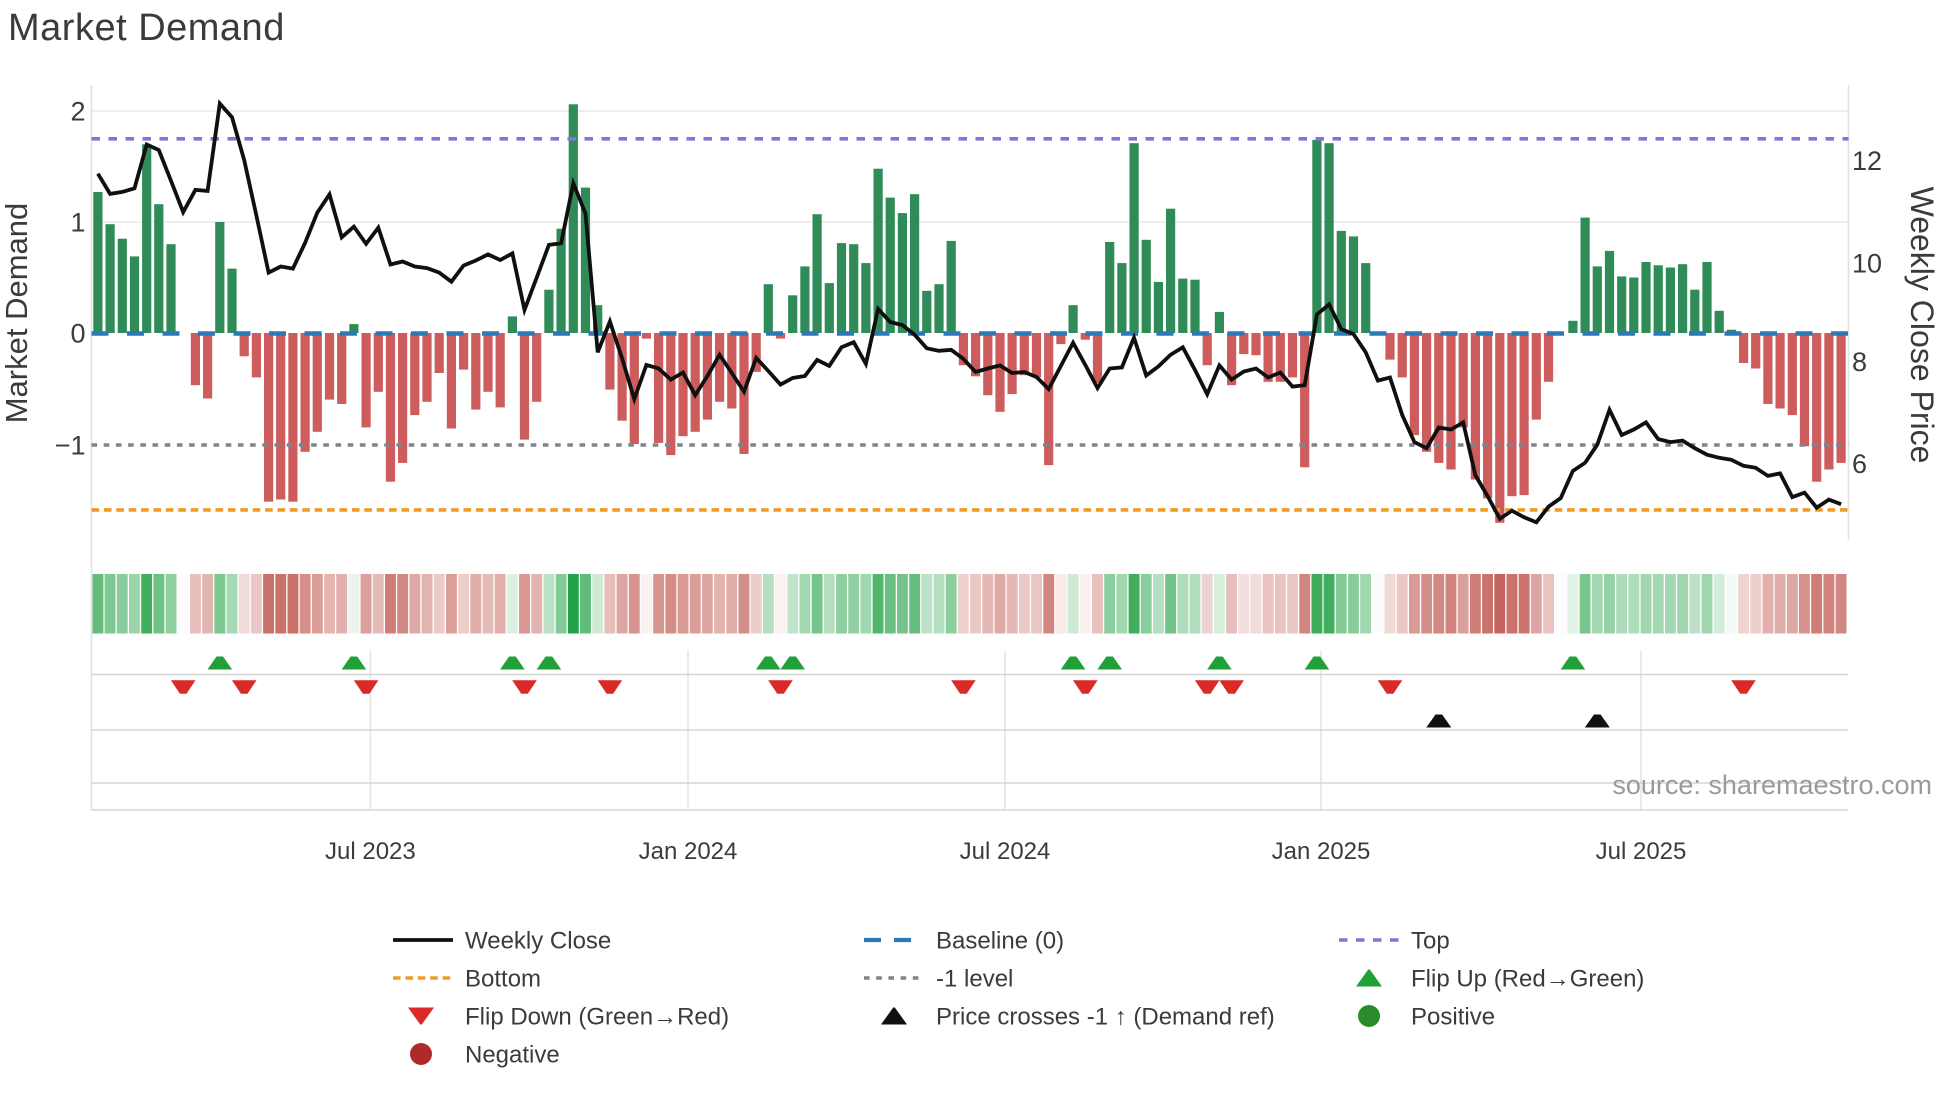  I want to click on svg-text: 12, so click(1867, 161).